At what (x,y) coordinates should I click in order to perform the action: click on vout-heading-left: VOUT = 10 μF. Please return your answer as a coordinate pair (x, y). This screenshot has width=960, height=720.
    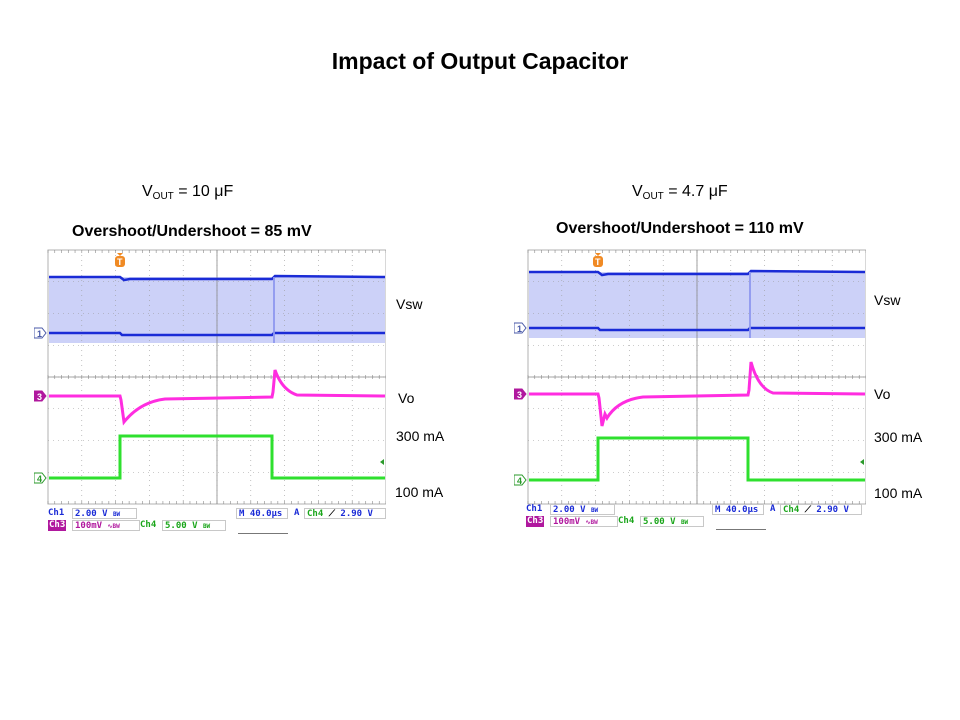
    Looking at the image, I should click on (187, 192).